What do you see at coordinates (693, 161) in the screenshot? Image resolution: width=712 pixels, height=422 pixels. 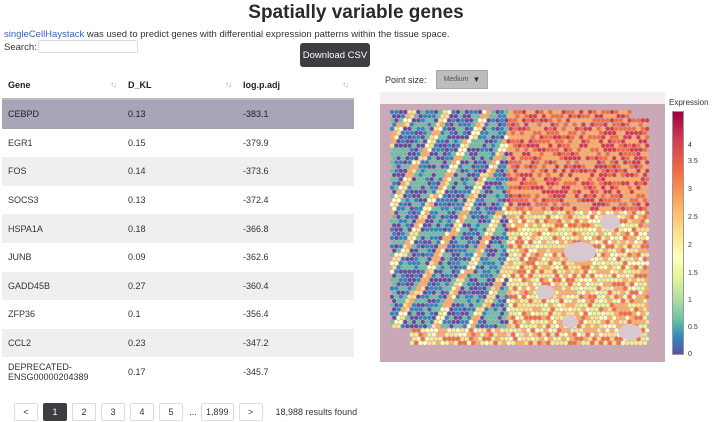 I see `legend-tick-label: 3.5` at bounding box center [693, 161].